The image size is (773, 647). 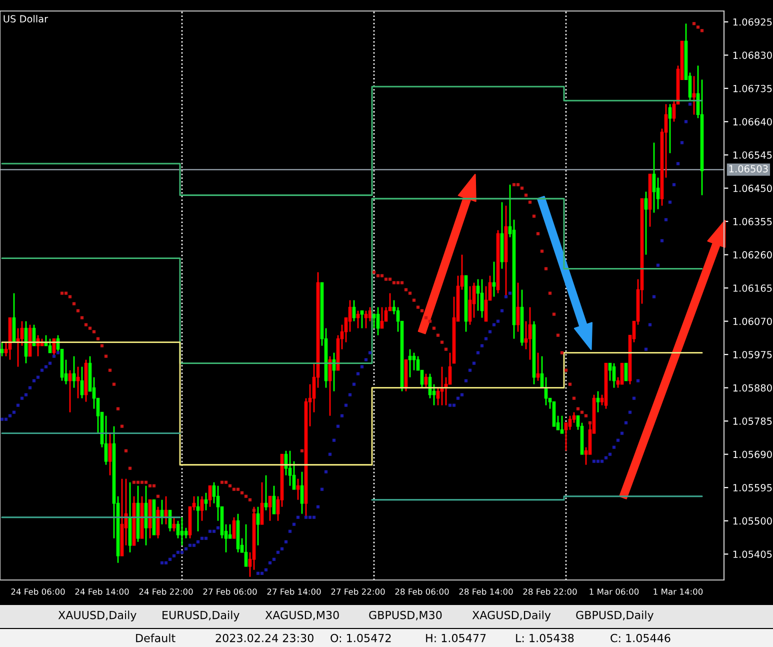 I want to click on text: XAUUSD,Daily, so click(x=97, y=616).